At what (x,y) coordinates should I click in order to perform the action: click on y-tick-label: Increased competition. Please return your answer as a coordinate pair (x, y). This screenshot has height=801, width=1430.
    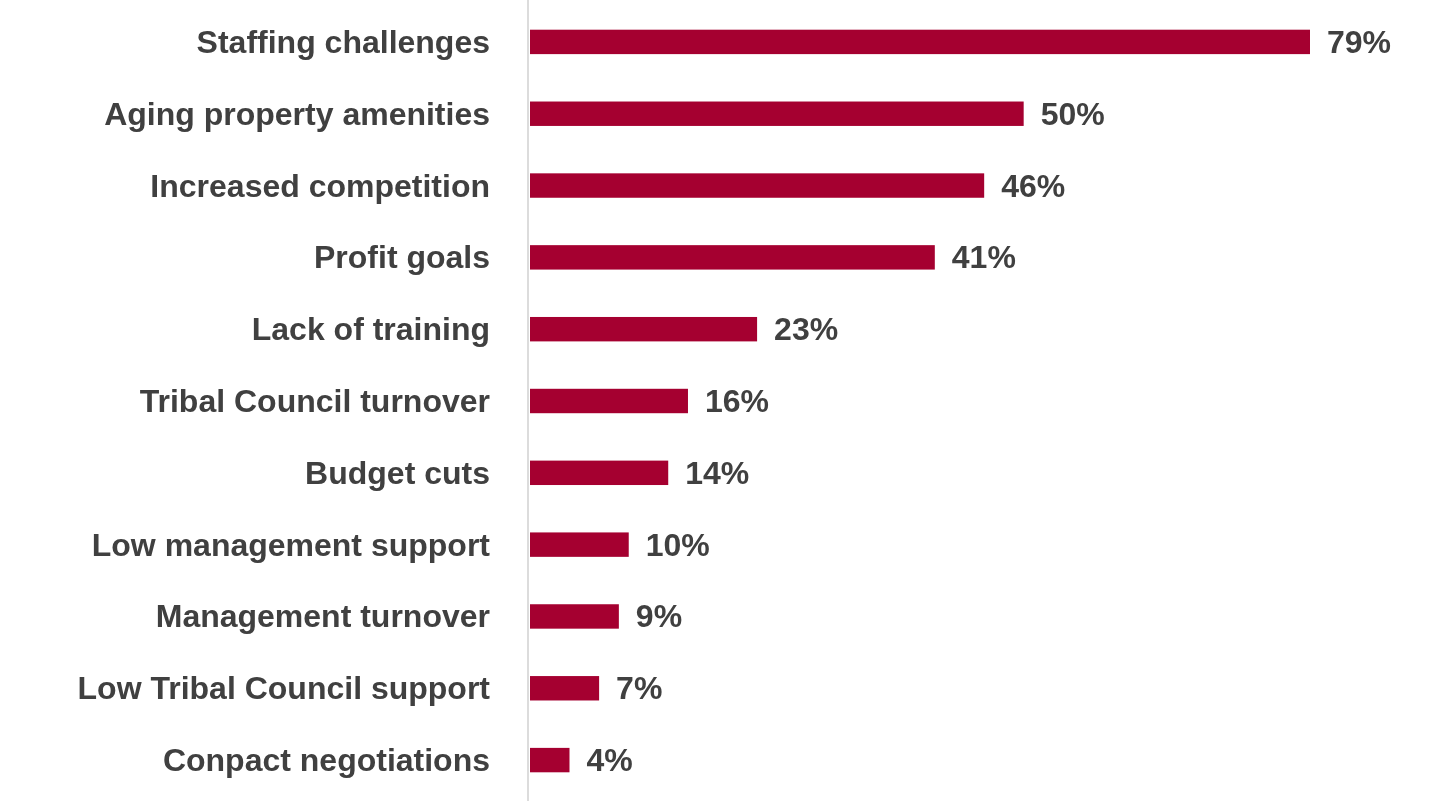
    Looking at the image, I should click on (320, 185).